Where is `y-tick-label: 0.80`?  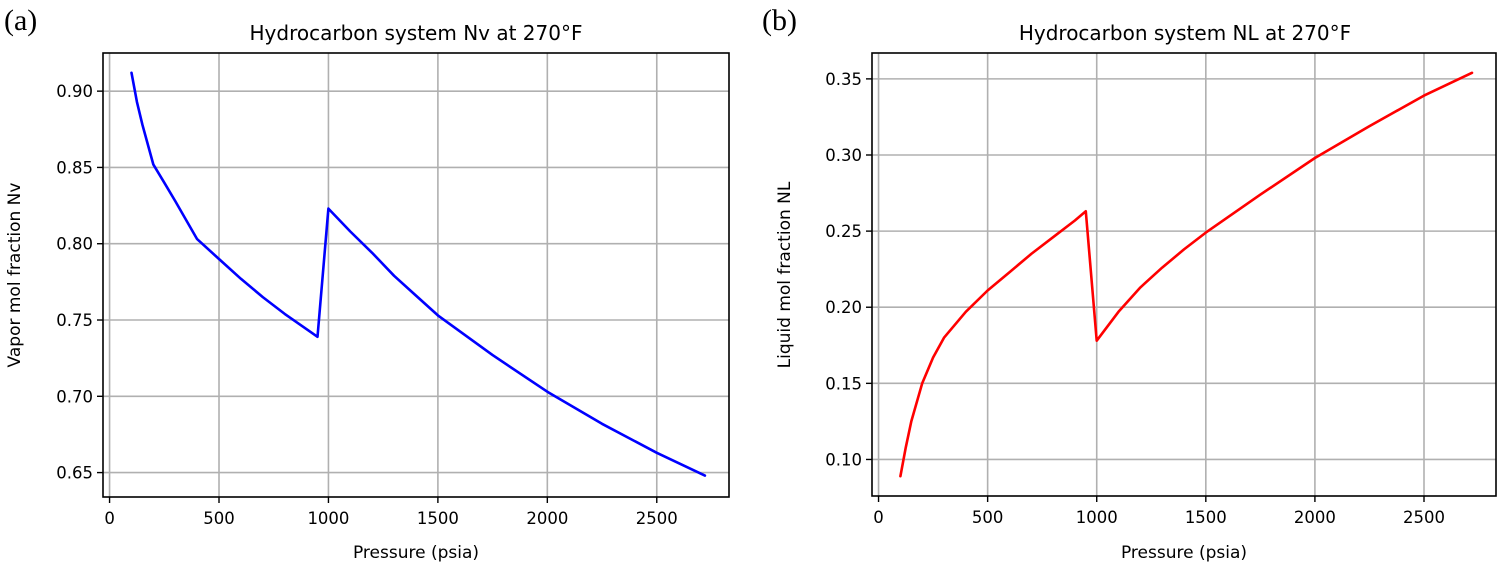
y-tick-label: 0.80 is located at coordinates (74, 244).